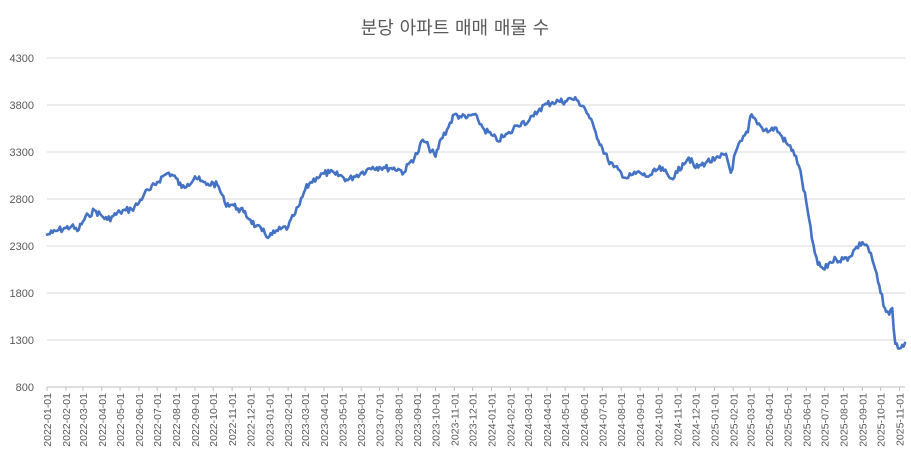 This screenshot has width=911, height=461. I want to click on x-tick-label: 2024-06-01, so click(585, 420).